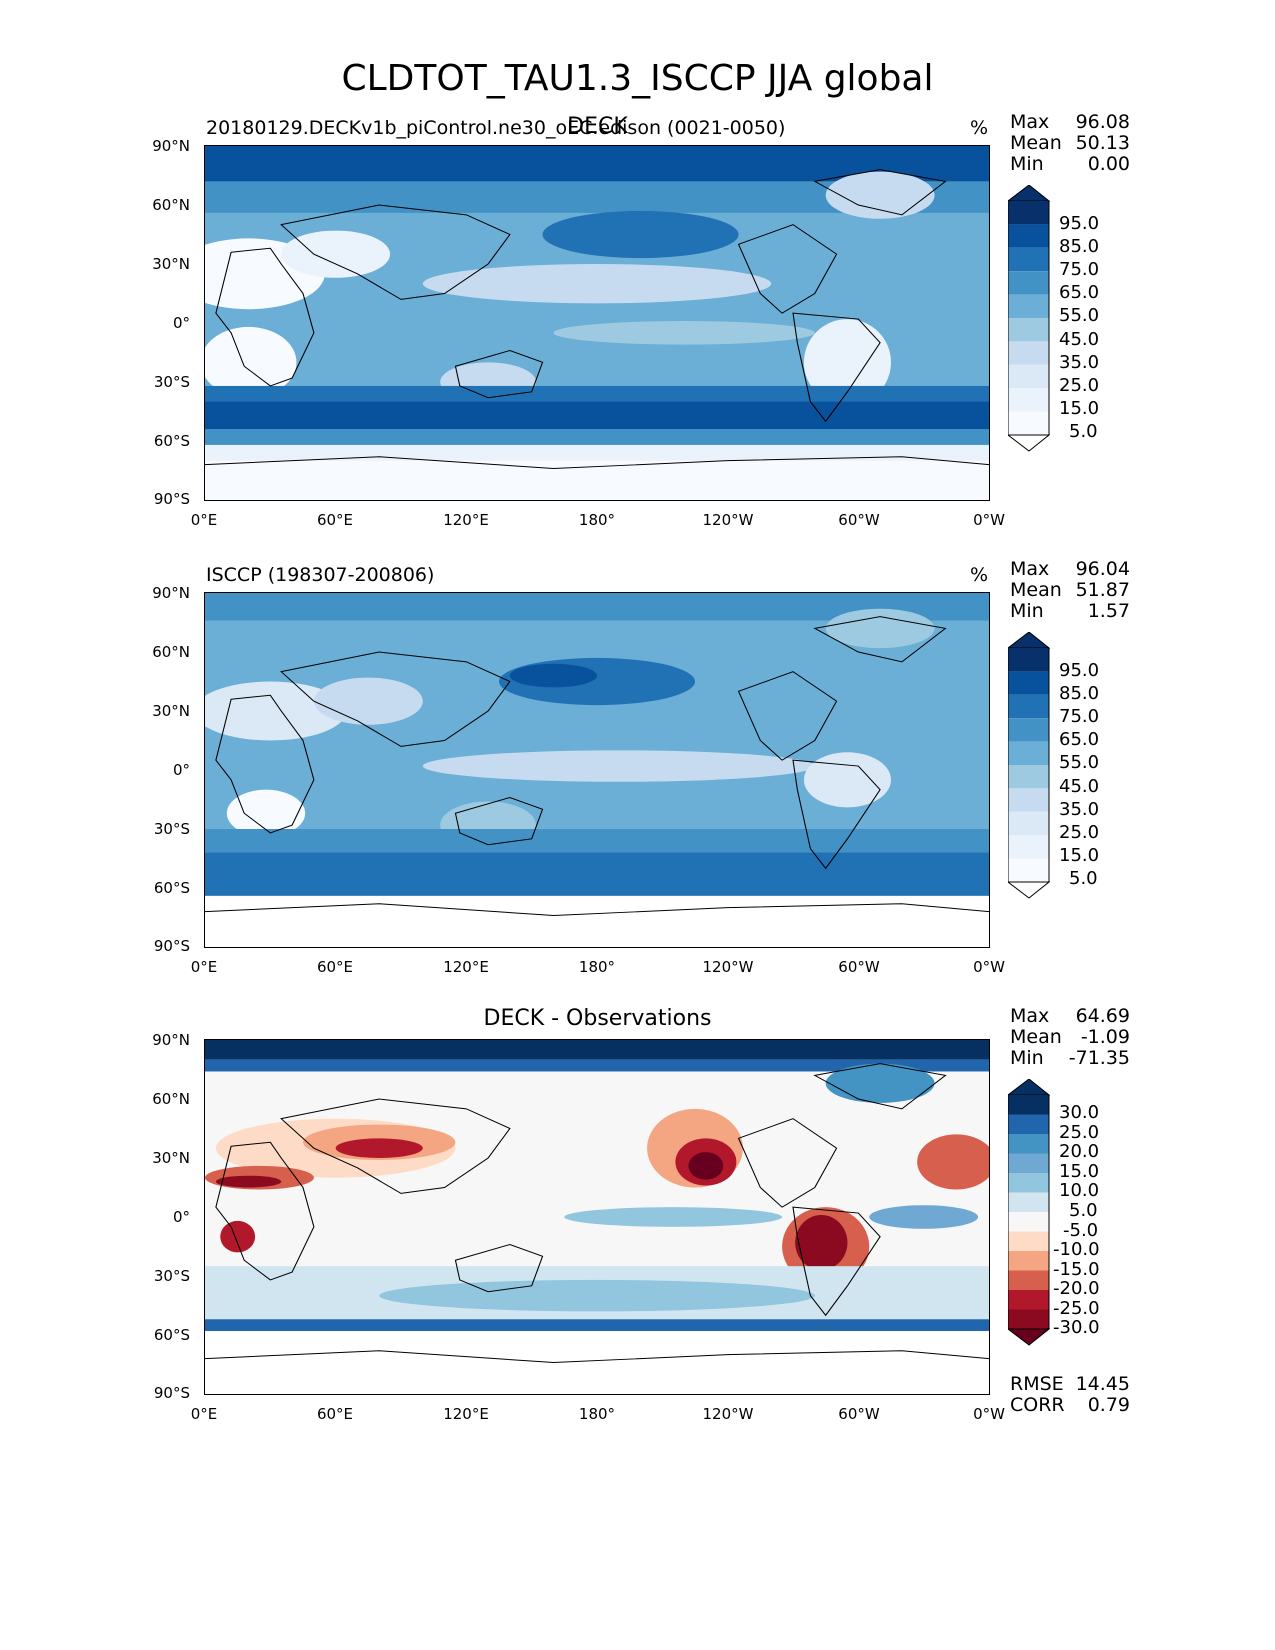 This screenshot has width=1275, height=1650. I want to click on panel-1-stat-min-label: Min, so click(1027, 164).